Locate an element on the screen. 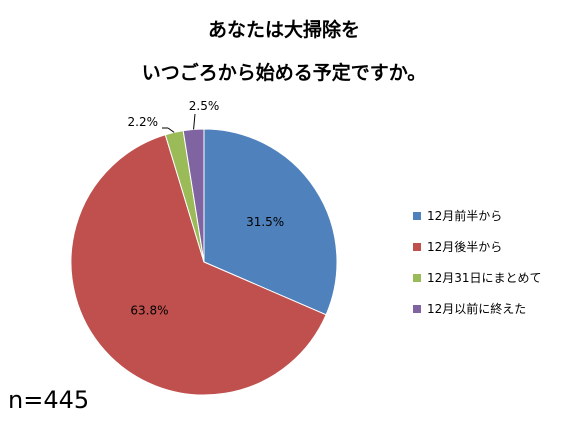 Image resolution: width=568 pixels, height=432 pixels. legend-swatch-second-half is located at coordinates (417, 246).